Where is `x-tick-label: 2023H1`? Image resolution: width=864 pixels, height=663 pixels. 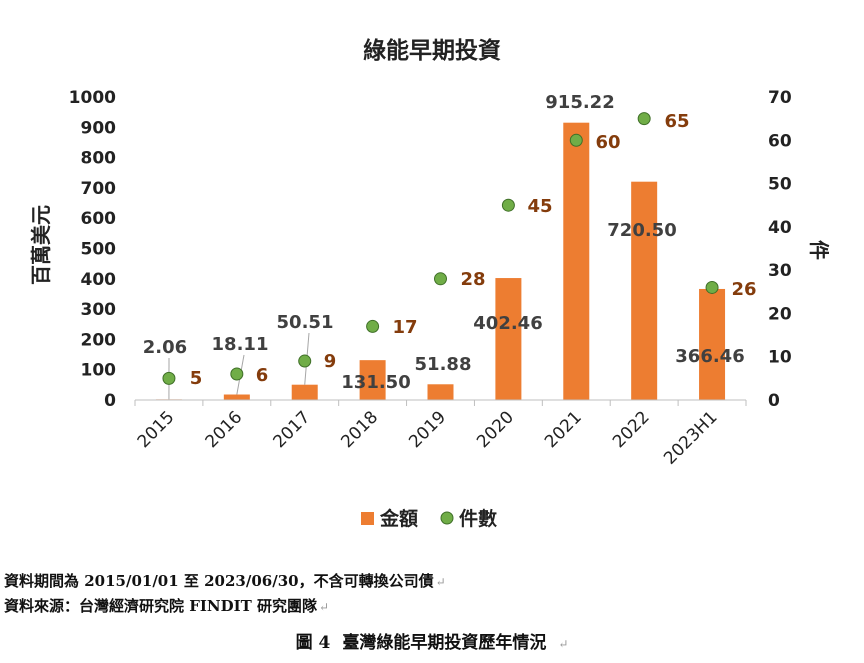 x-tick-label: 2023H1 is located at coordinates (690, 437).